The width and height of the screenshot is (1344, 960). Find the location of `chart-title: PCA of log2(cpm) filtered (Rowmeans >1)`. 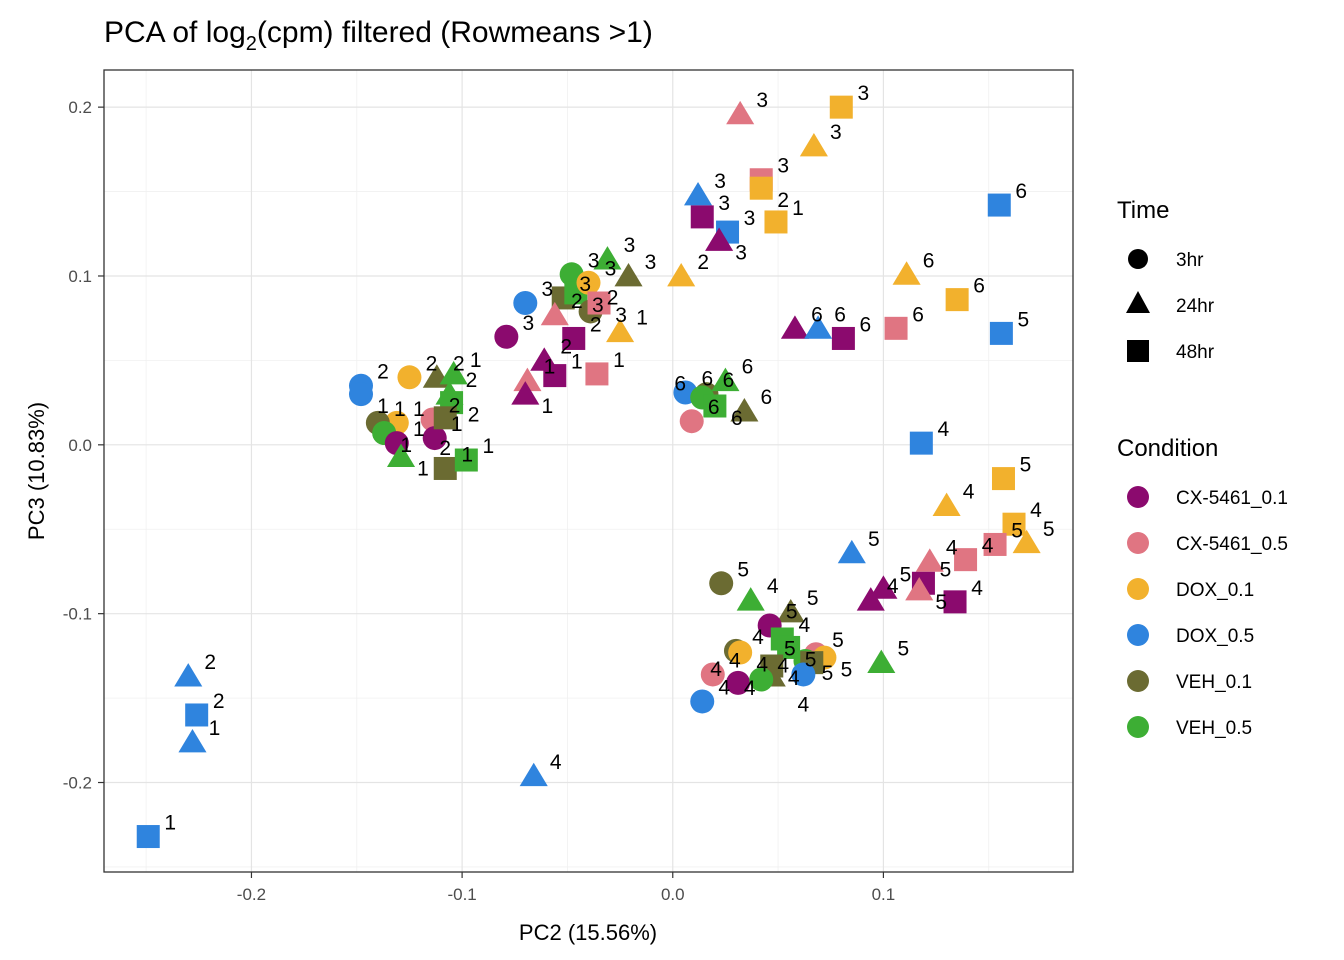

chart-title: PCA of log2(cpm) filtered (Rowmeans >1) is located at coordinates (378, 35).